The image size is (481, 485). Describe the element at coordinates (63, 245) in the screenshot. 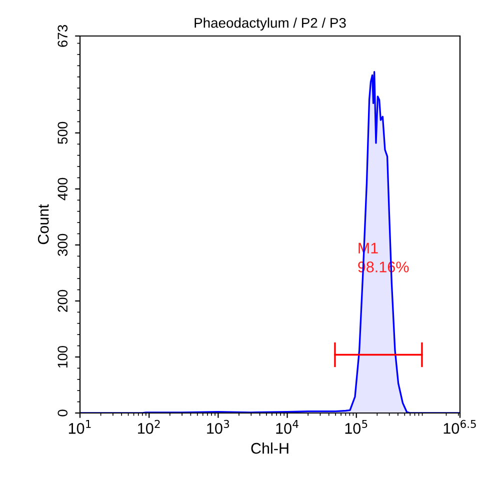

I see `y-tick-label: 300` at that location.